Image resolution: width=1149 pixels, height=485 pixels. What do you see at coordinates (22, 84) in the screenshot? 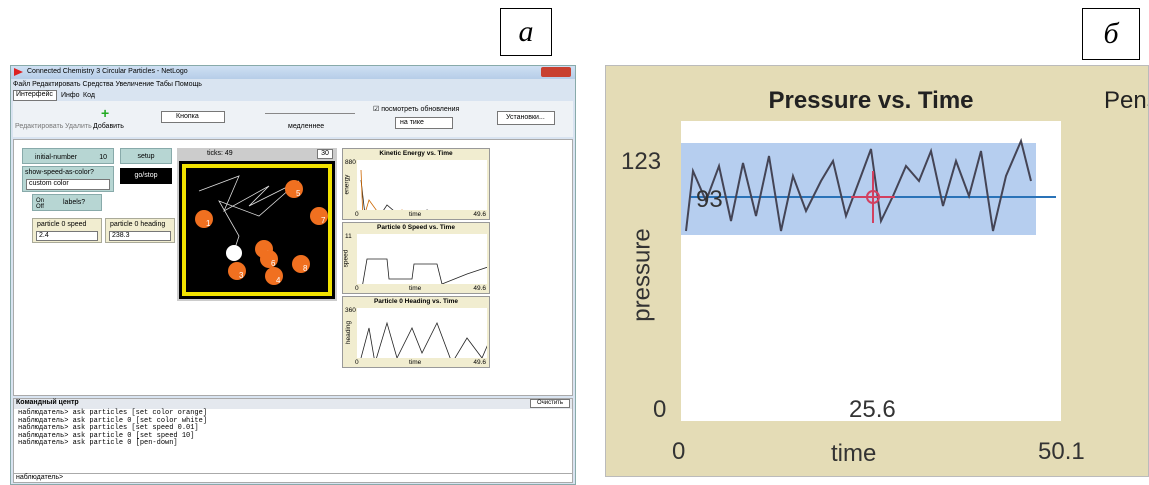
I see `menu-item: Файл` at bounding box center [22, 84].